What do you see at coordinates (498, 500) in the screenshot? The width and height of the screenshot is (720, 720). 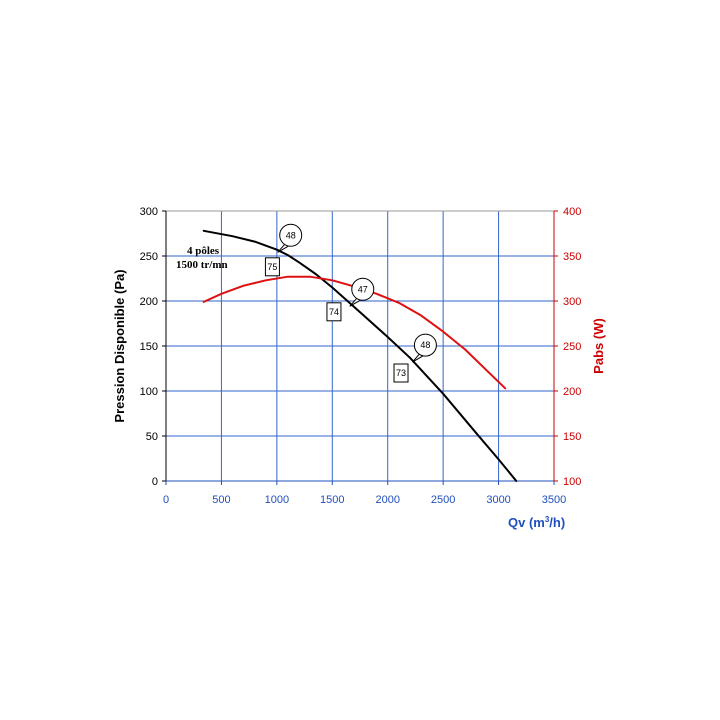 I see `x-tick-label: 3000` at bounding box center [498, 500].